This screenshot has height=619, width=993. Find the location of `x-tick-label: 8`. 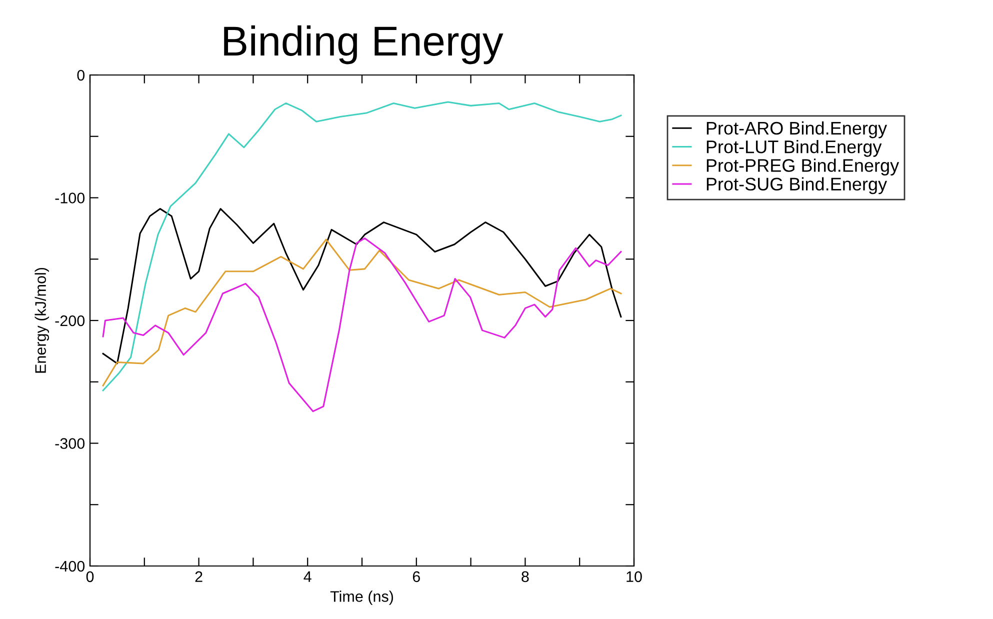

x-tick-label: 8 is located at coordinates (525, 576).